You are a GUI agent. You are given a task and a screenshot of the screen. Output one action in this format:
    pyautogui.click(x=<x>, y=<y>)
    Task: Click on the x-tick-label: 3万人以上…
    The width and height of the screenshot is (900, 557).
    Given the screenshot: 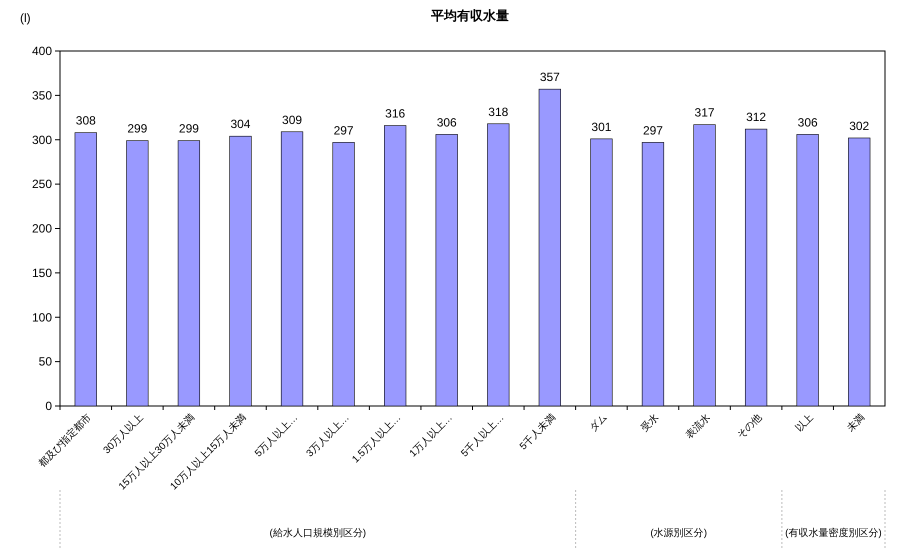 What is the action you would take?
    pyautogui.click(x=328, y=436)
    